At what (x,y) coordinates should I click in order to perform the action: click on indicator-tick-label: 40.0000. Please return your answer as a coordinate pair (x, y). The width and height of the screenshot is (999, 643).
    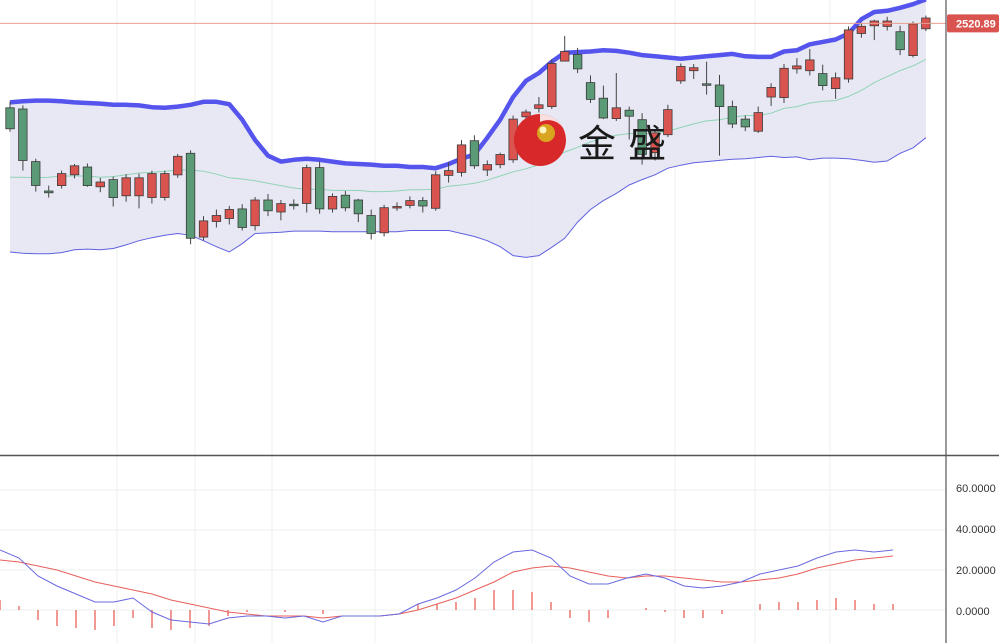
    Looking at the image, I should click on (976, 530).